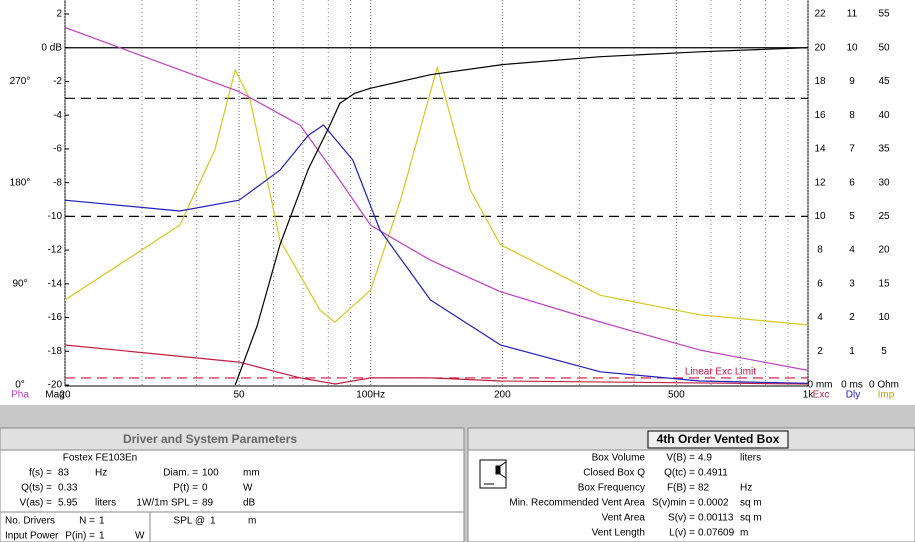 The height and width of the screenshot is (542, 915). What do you see at coordinates (65, 395) in the screenshot?
I see `x-tick-label: 20` at bounding box center [65, 395].